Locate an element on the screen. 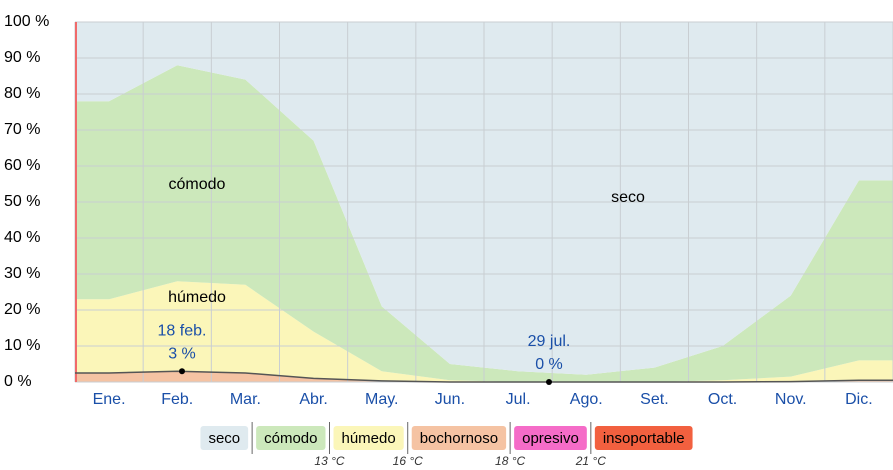 This screenshot has width=893, height=470. x-tick-label: Oct. is located at coordinates (722, 399).